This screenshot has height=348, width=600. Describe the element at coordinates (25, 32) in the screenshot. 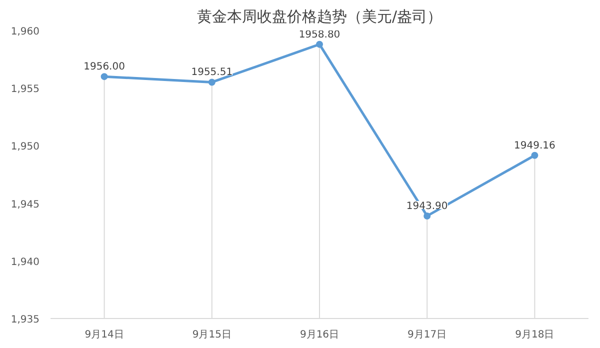

I see `y-tick-label: 1,960` at that location.